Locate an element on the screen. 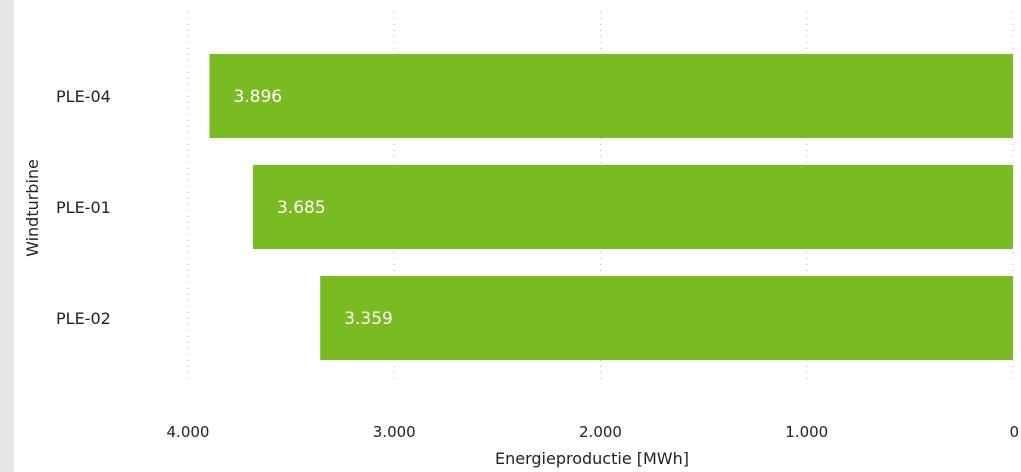 This screenshot has width=1021, height=472. category-label: PLE-04 is located at coordinates (83, 96).